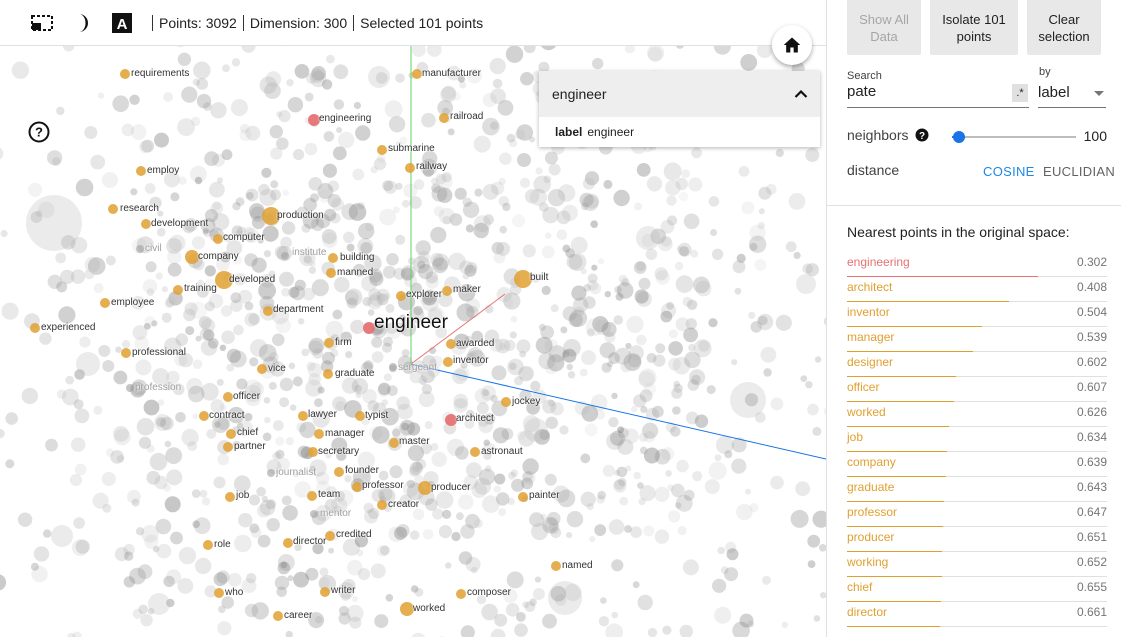 This screenshot has width=1121, height=637. Describe the element at coordinates (974, 27) in the screenshot. I see `isolate-points-button: Isolate 101 points` at that location.